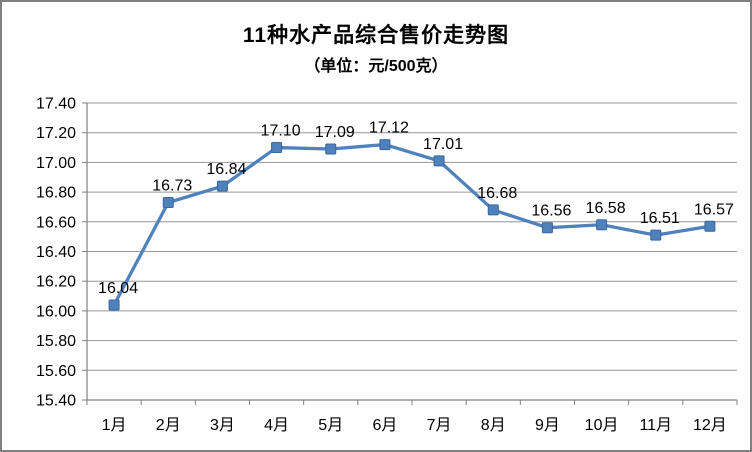 This screenshot has height=452, width=752. What do you see at coordinates (389, 128) in the screenshot?
I see `data-label: 17.12` at bounding box center [389, 128].